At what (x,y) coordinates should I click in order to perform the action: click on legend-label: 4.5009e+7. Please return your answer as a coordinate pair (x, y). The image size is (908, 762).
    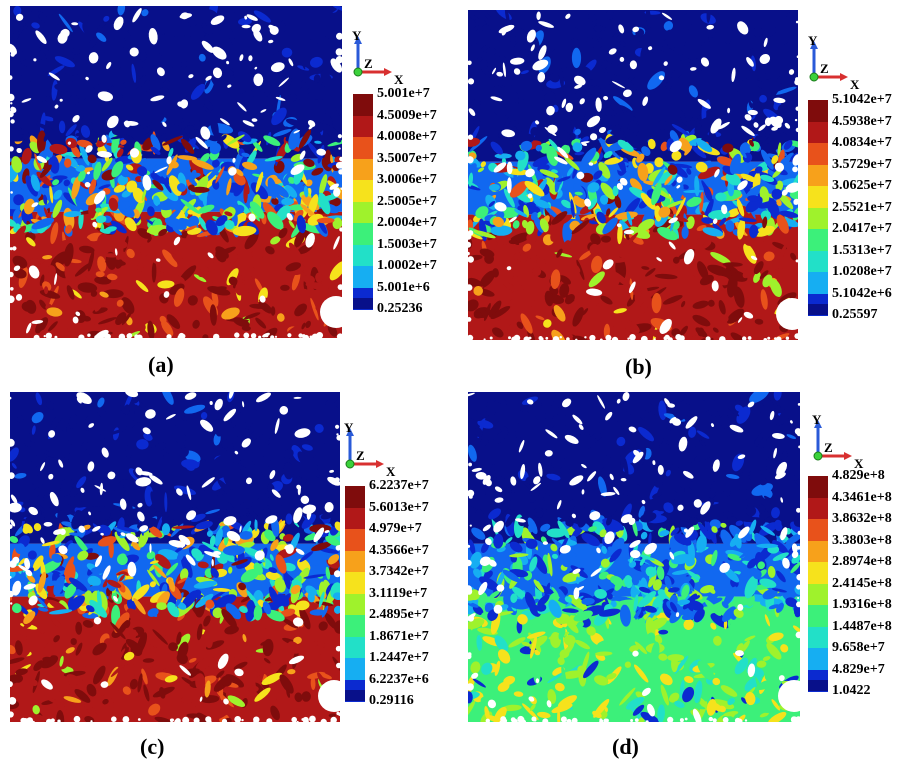
    Looking at the image, I should click on (407, 115).